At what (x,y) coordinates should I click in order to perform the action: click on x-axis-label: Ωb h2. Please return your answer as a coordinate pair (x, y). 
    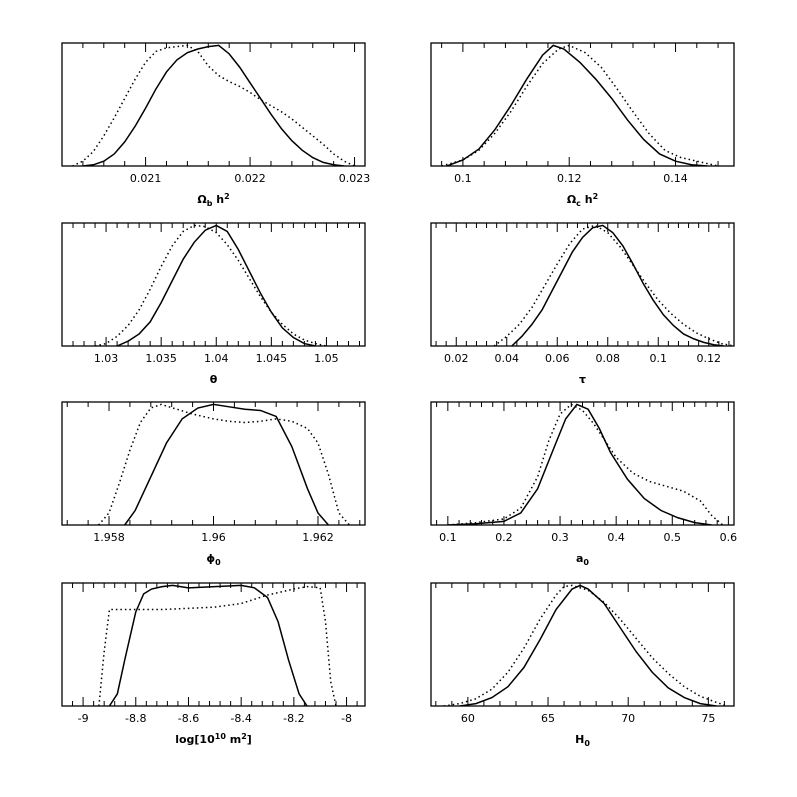
    Looking at the image, I should click on (213, 200).